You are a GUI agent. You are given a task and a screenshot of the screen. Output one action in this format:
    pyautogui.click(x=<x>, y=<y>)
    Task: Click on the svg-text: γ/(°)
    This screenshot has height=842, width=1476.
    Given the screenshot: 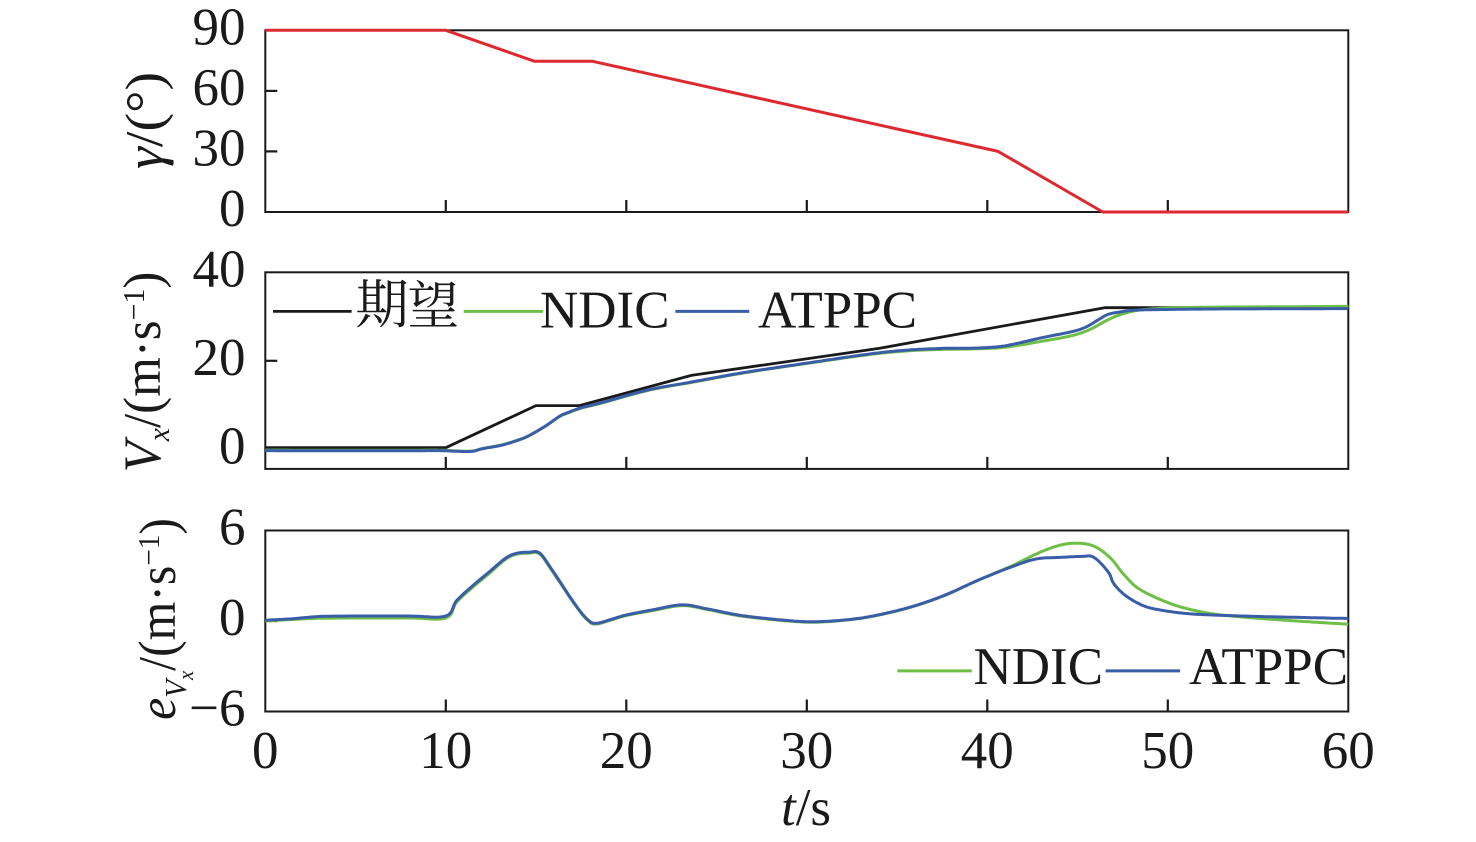 What is the action you would take?
    pyautogui.click(x=143, y=120)
    